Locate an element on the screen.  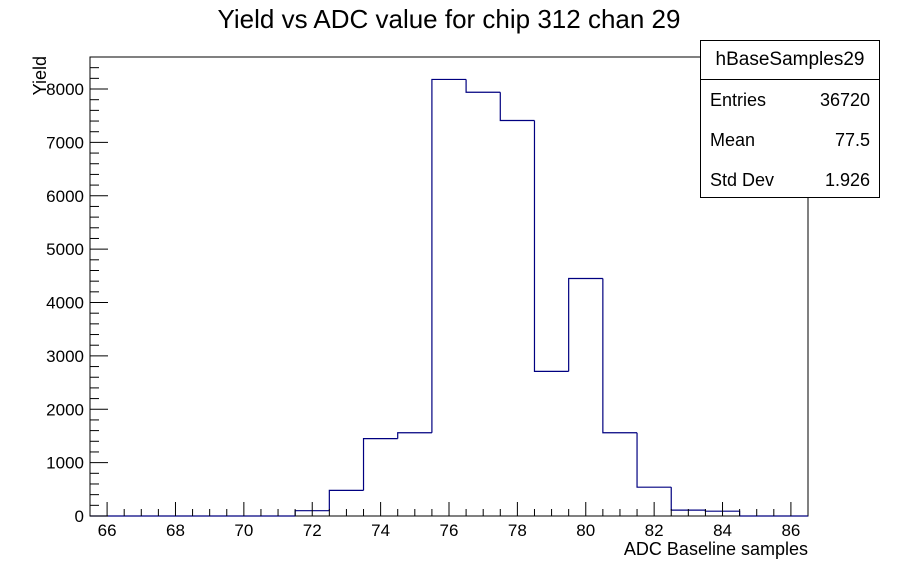
stats-histogram-name: hBaseSamples29 is located at coordinates (790, 60).